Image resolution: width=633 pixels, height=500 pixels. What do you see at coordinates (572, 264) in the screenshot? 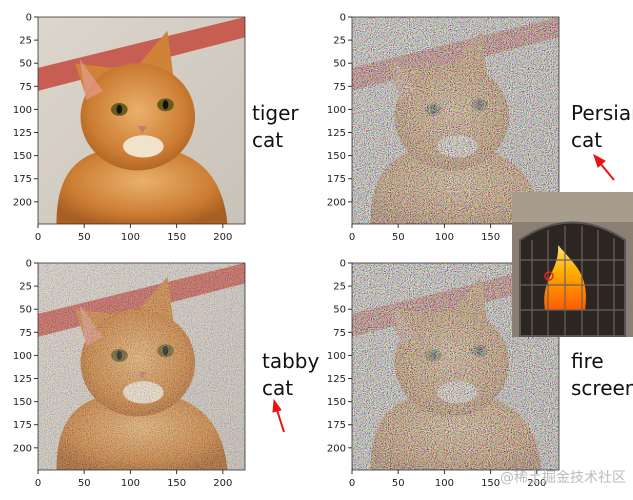
I see `fire-screen-image` at bounding box center [572, 264].